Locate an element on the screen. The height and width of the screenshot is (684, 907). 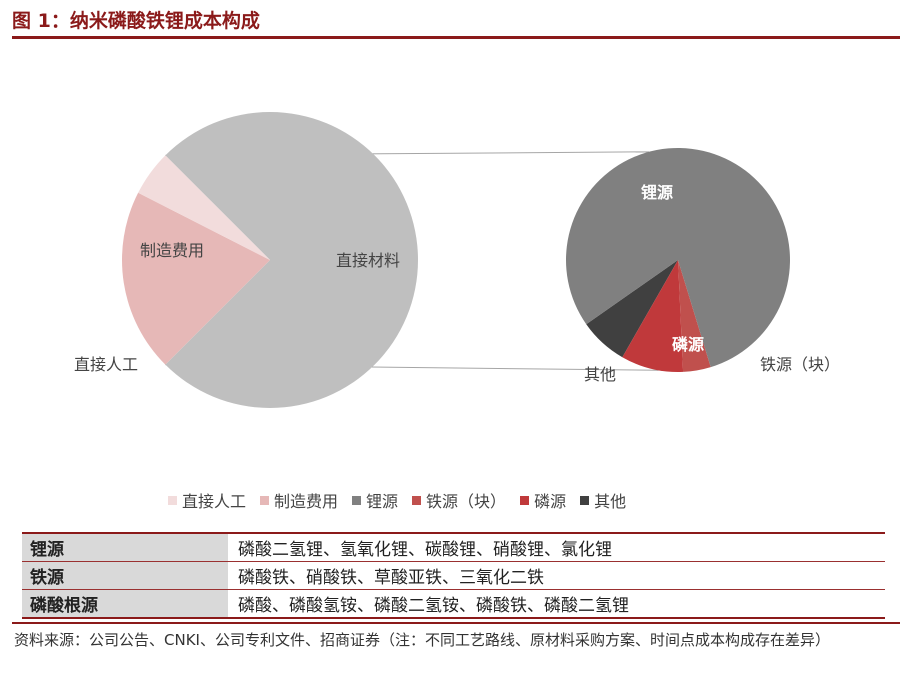
table-category: 铁源 is located at coordinates (125, 575).